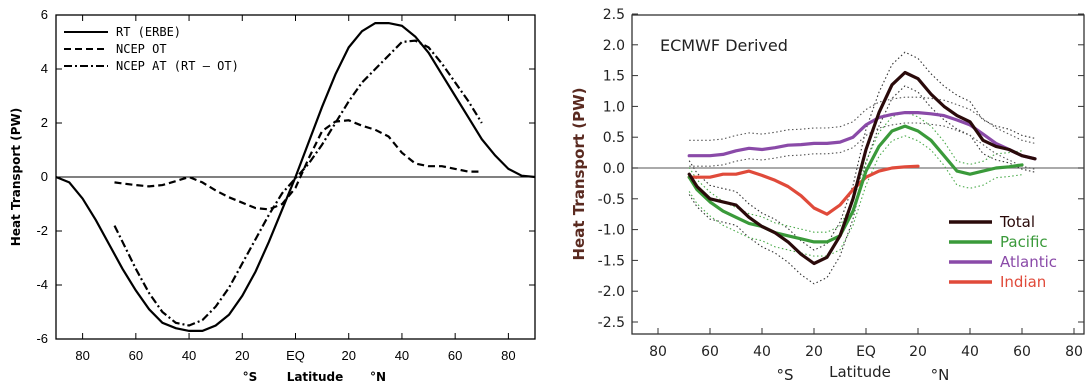  I want to click on legend-label: Indian, so click(1023, 282).